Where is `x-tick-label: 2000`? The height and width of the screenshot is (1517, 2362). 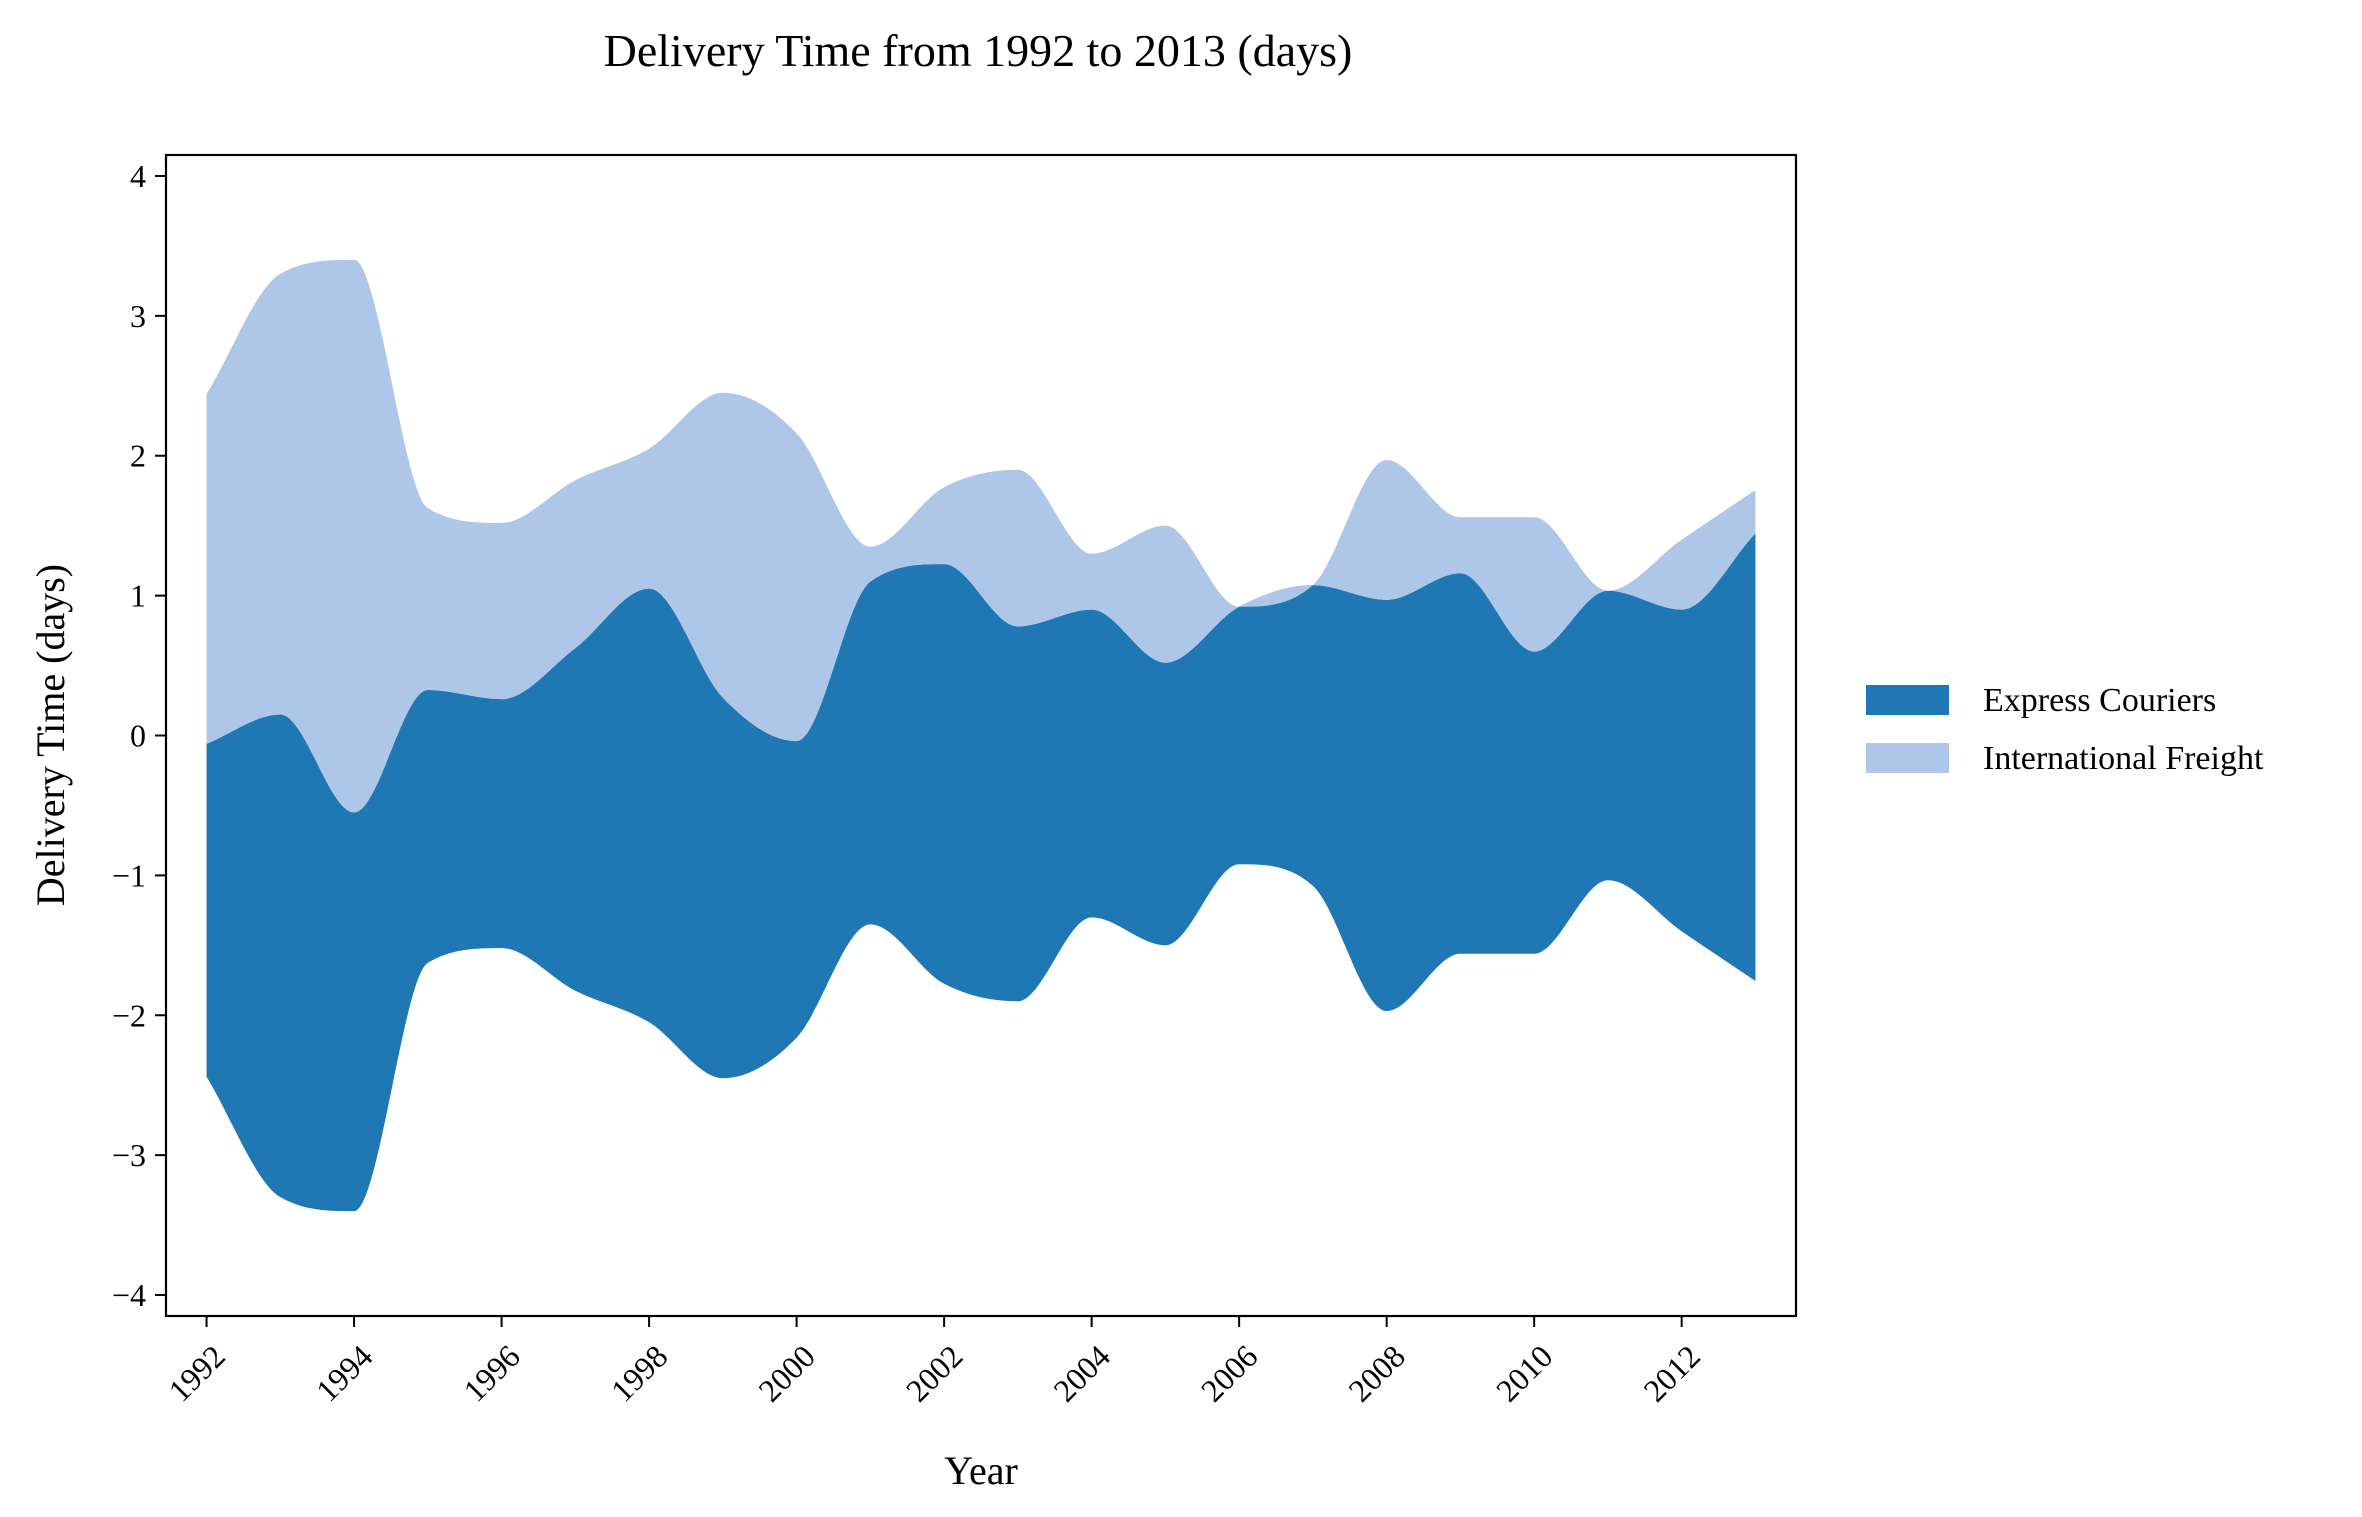
x-tick-label: 2000 is located at coordinates (786, 1373).